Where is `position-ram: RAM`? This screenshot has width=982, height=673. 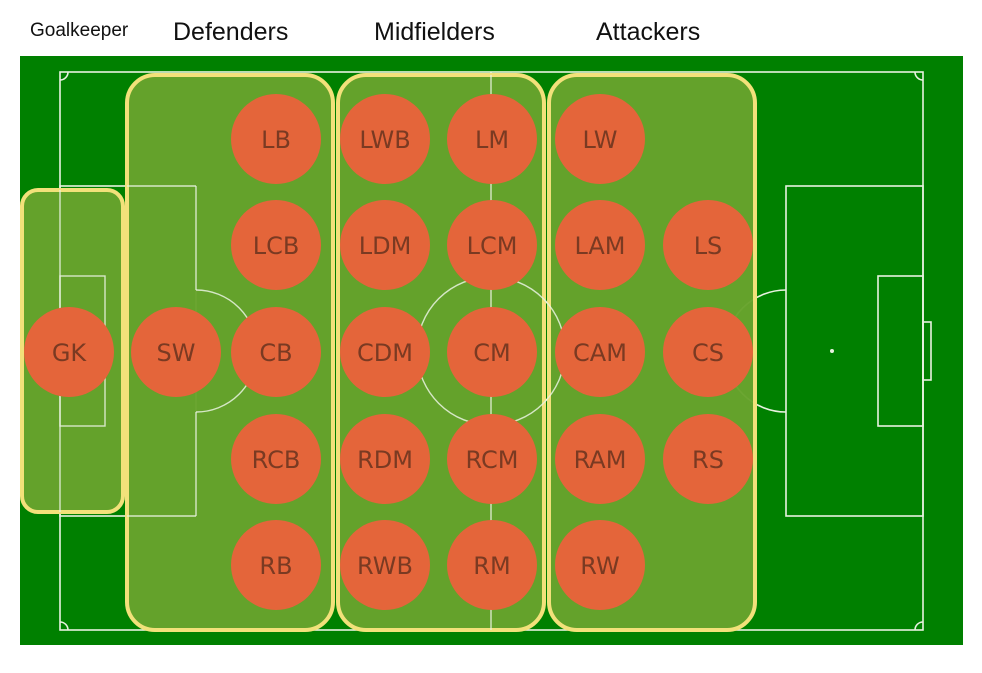
position-ram: RAM is located at coordinates (600, 459).